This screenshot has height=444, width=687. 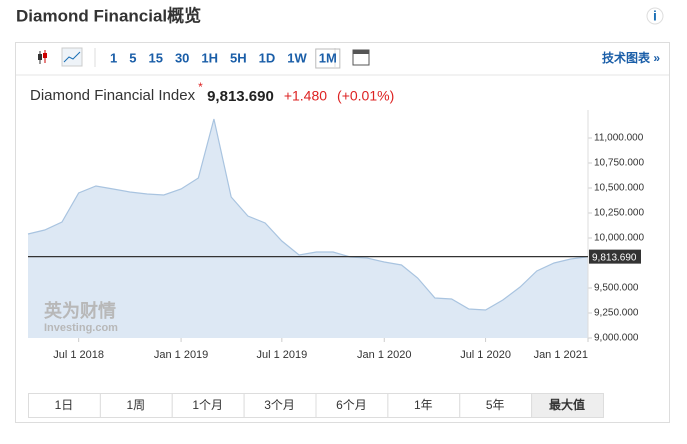 What do you see at coordinates (619, 238) in the screenshot?
I see `y-tick-label: 10,000.000` at bounding box center [619, 238].